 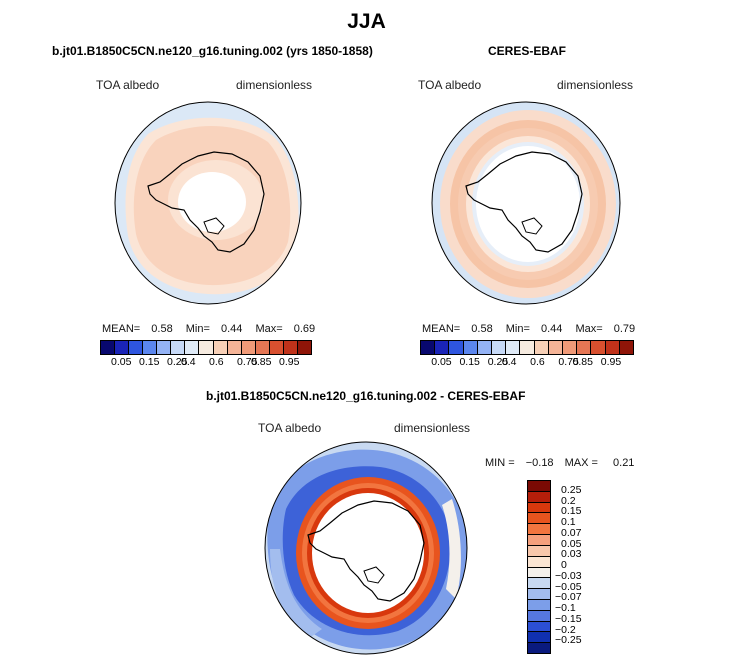 What do you see at coordinates (121, 329) in the screenshot?
I see `panel1-mean-label: MEAN=` at bounding box center [121, 329].